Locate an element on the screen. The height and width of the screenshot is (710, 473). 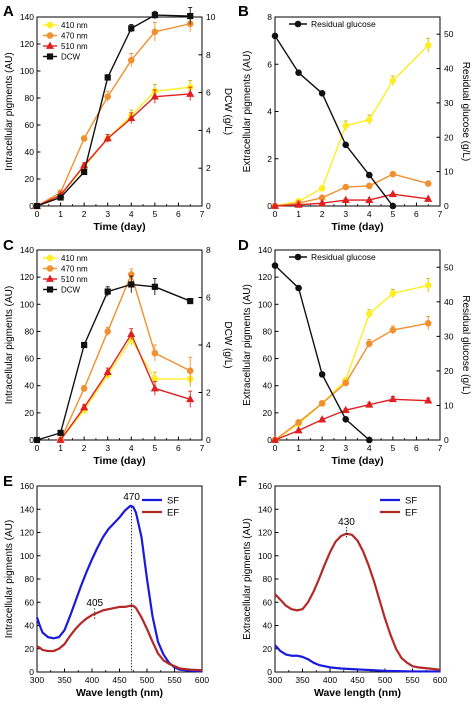
x-tick-label: 3 is located at coordinates (345, 214).